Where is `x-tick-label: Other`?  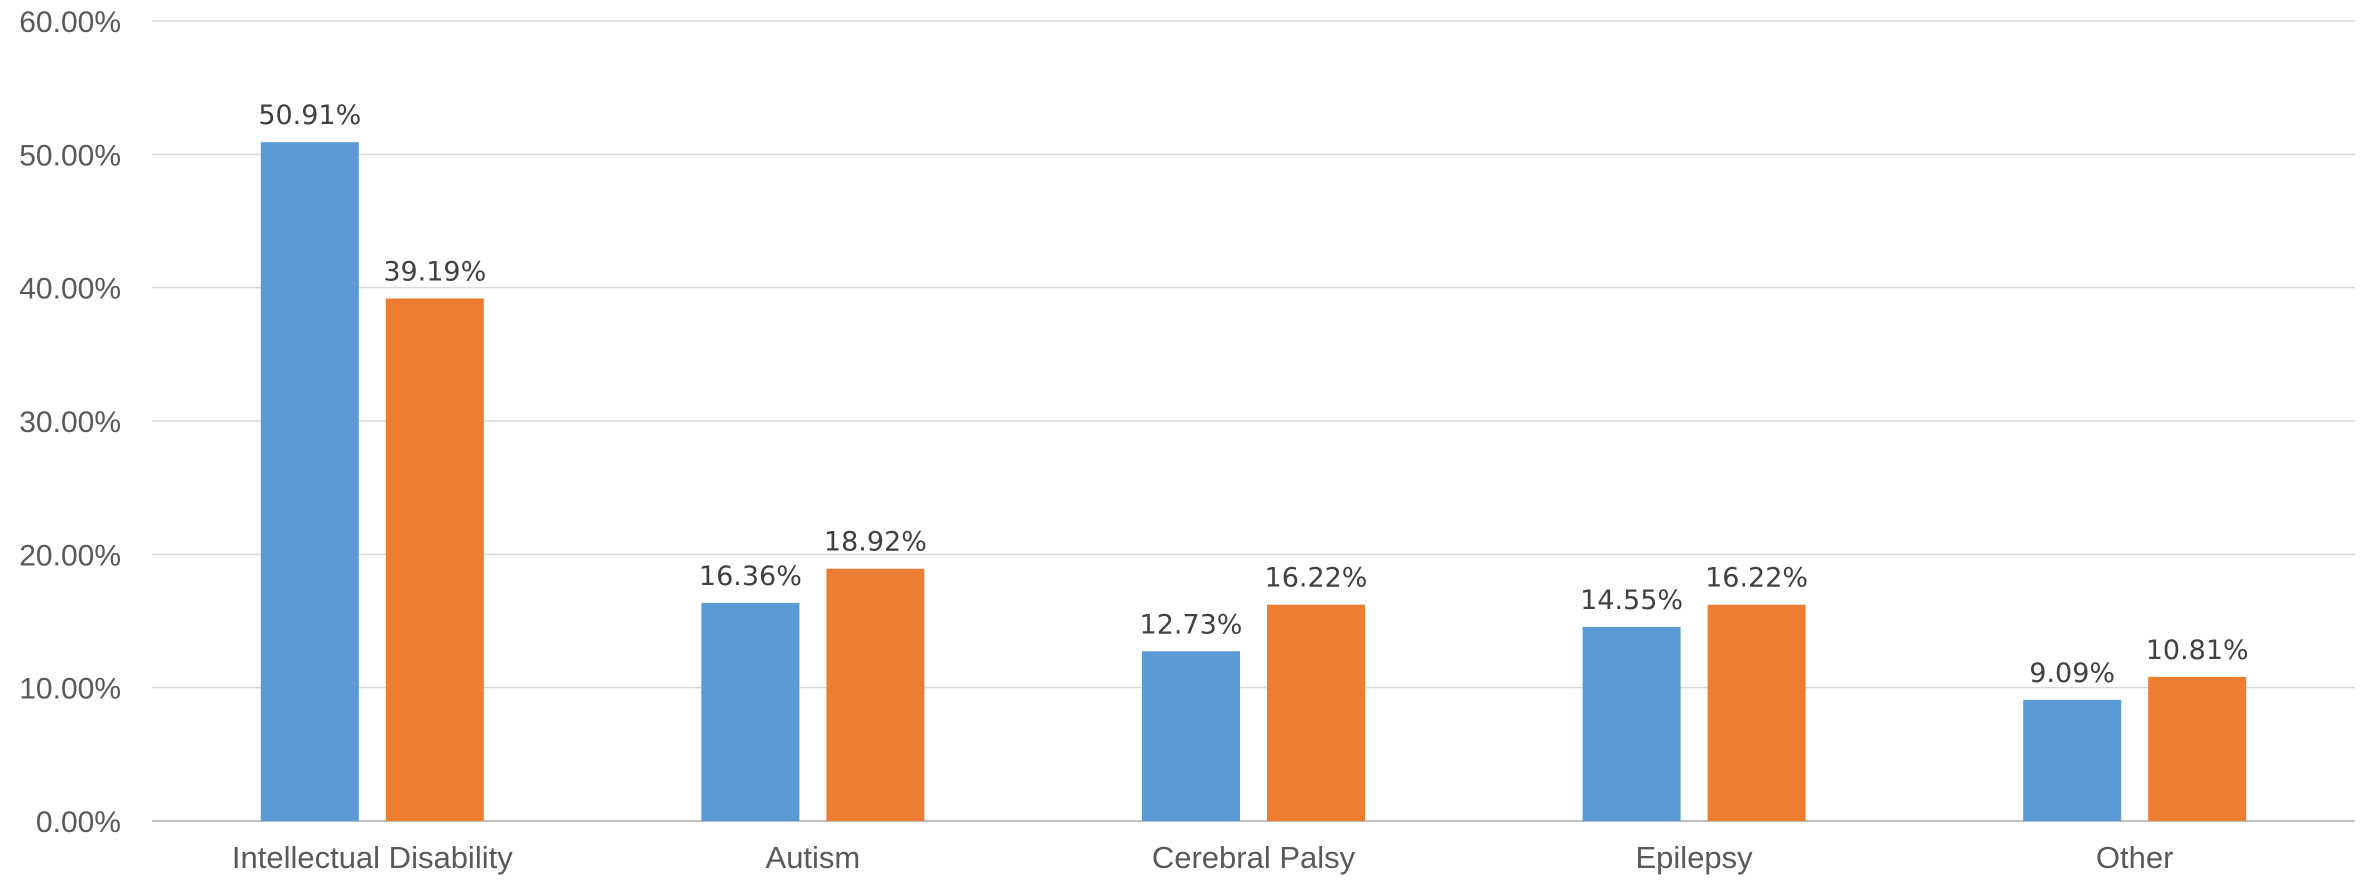
x-tick-label: Other is located at coordinates (2135, 857).